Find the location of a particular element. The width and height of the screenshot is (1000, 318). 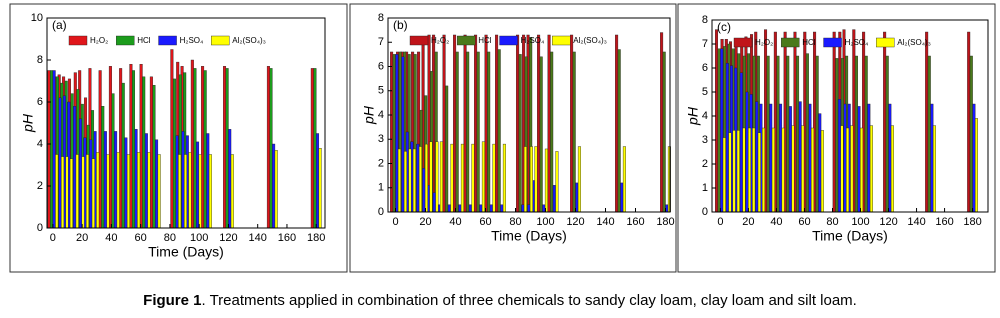

y-tick-label: 7 is located at coordinates (705, 44).